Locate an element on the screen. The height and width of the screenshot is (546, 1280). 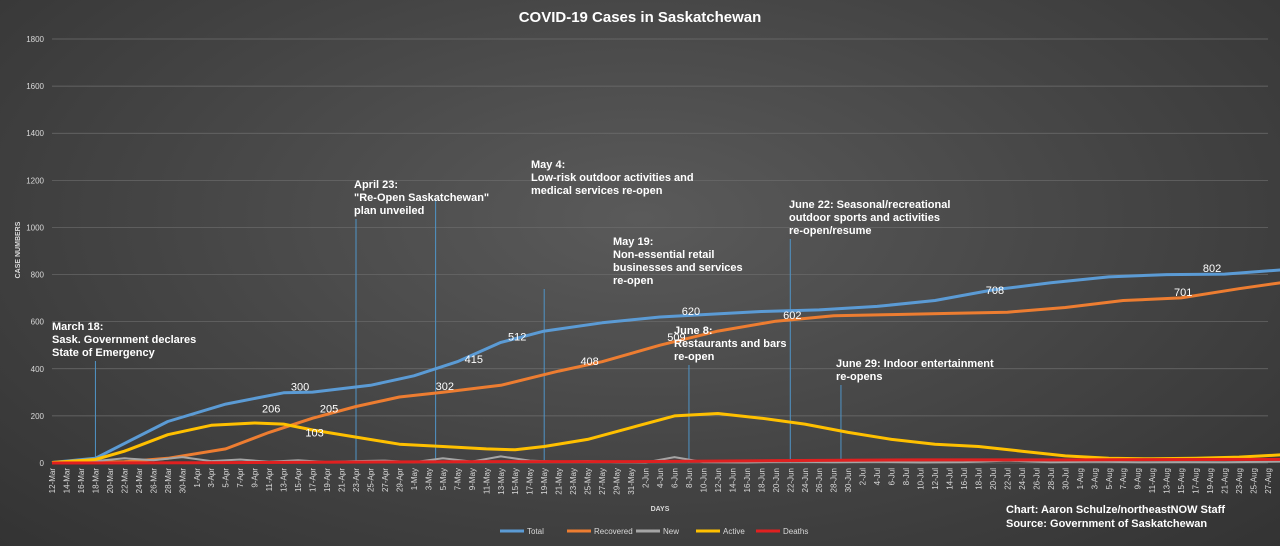
x-tick-label: 8-Jul is located at coordinates (906, 477).